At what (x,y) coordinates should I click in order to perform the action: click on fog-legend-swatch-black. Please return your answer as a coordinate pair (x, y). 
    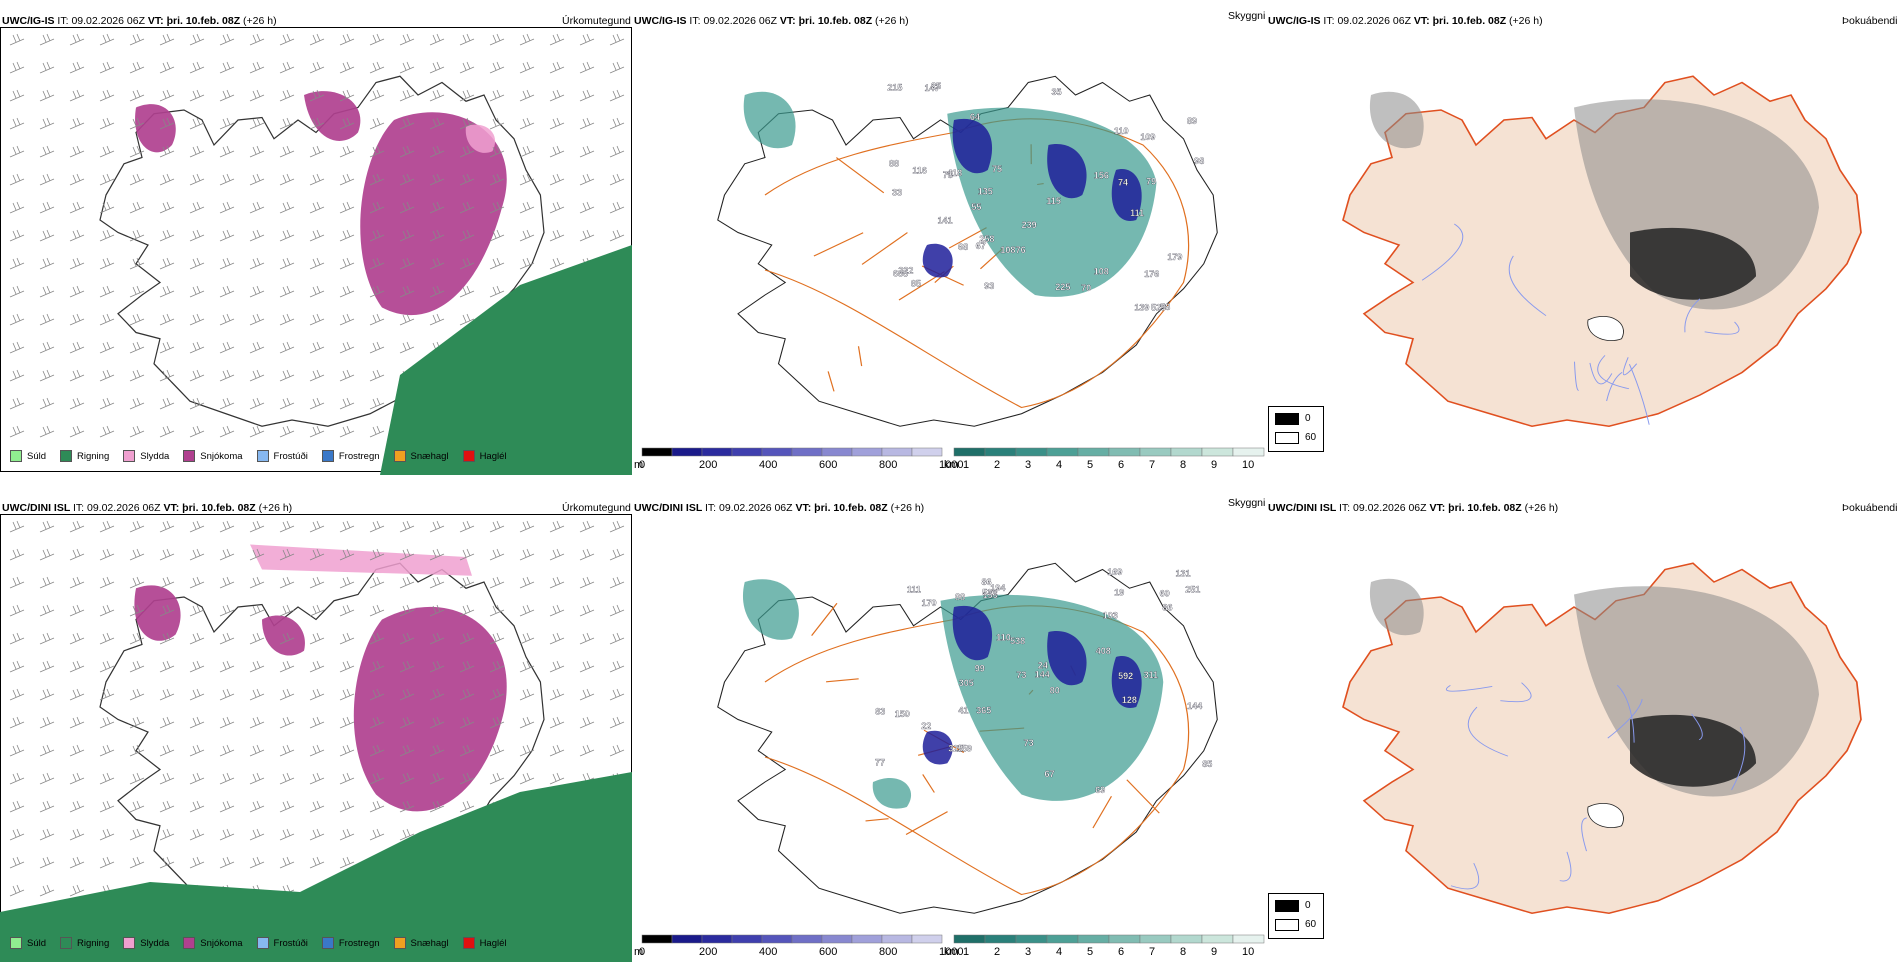
    Looking at the image, I should click on (1287, 906).